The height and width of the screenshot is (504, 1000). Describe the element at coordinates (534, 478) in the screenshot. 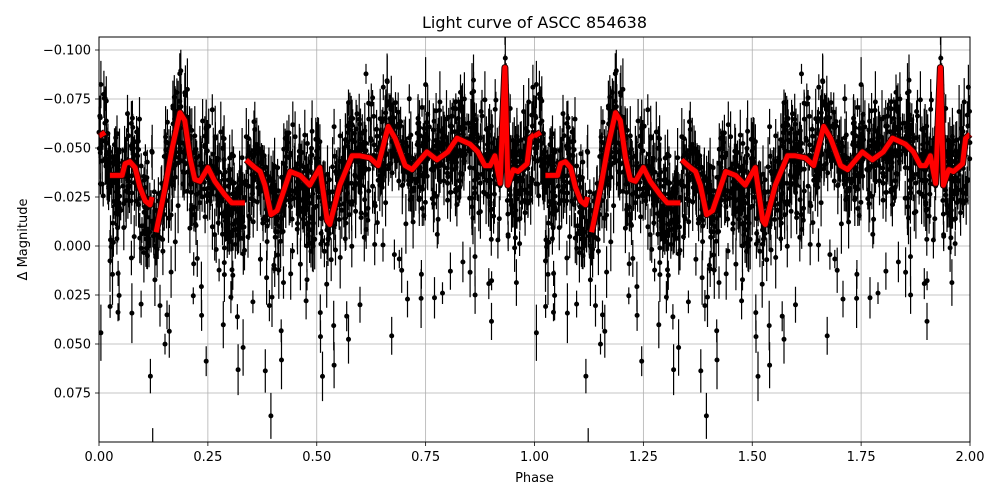

I see `x-axis-label: Phase` at that location.